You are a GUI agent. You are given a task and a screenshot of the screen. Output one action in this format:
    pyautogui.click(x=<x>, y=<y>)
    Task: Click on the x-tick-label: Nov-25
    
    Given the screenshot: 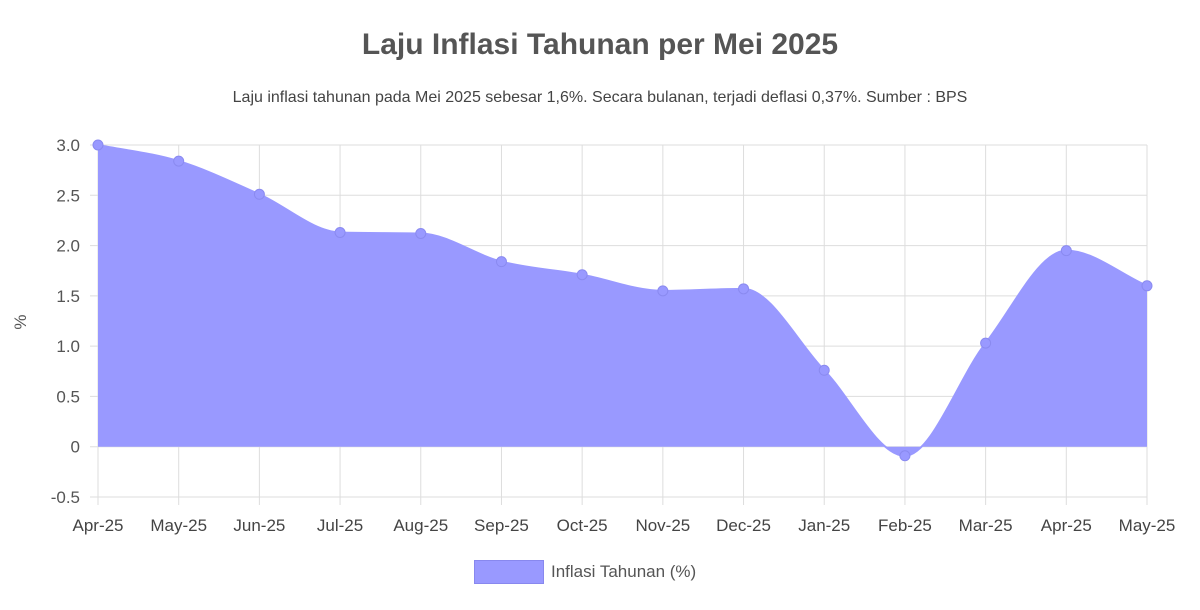 What is the action you would take?
    pyautogui.click(x=662, y=525)
    